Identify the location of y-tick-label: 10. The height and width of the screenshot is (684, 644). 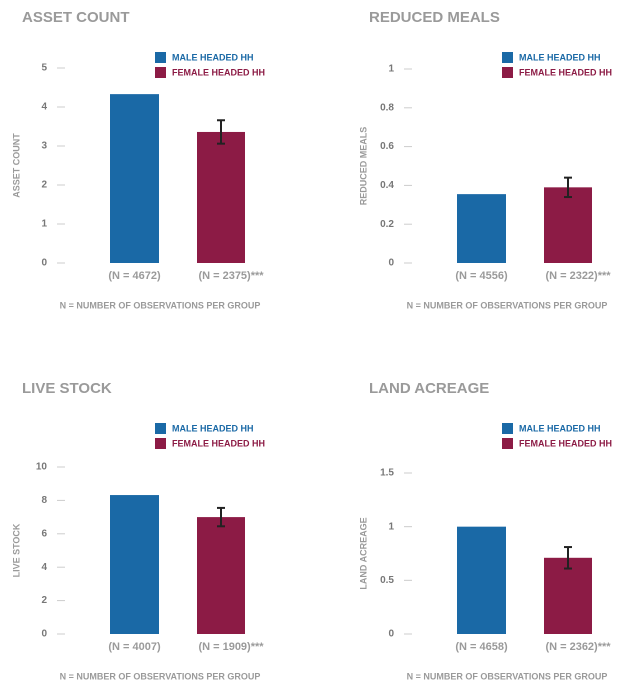
(42, 467).